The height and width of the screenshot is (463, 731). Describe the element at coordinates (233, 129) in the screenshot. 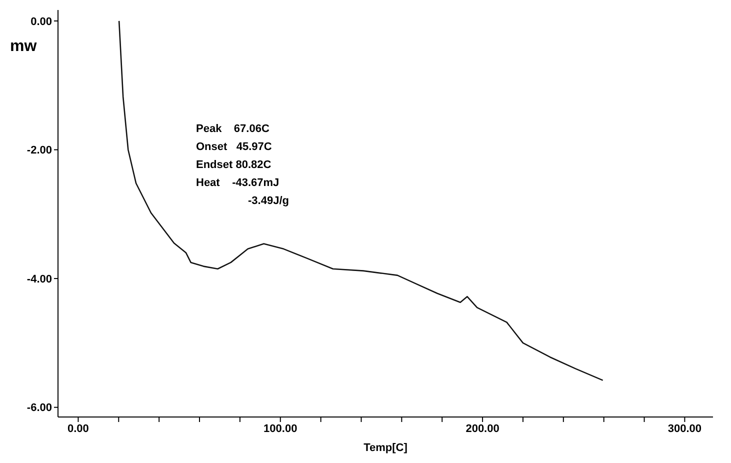

I see `annotation: Peak 67.06C` at that location.